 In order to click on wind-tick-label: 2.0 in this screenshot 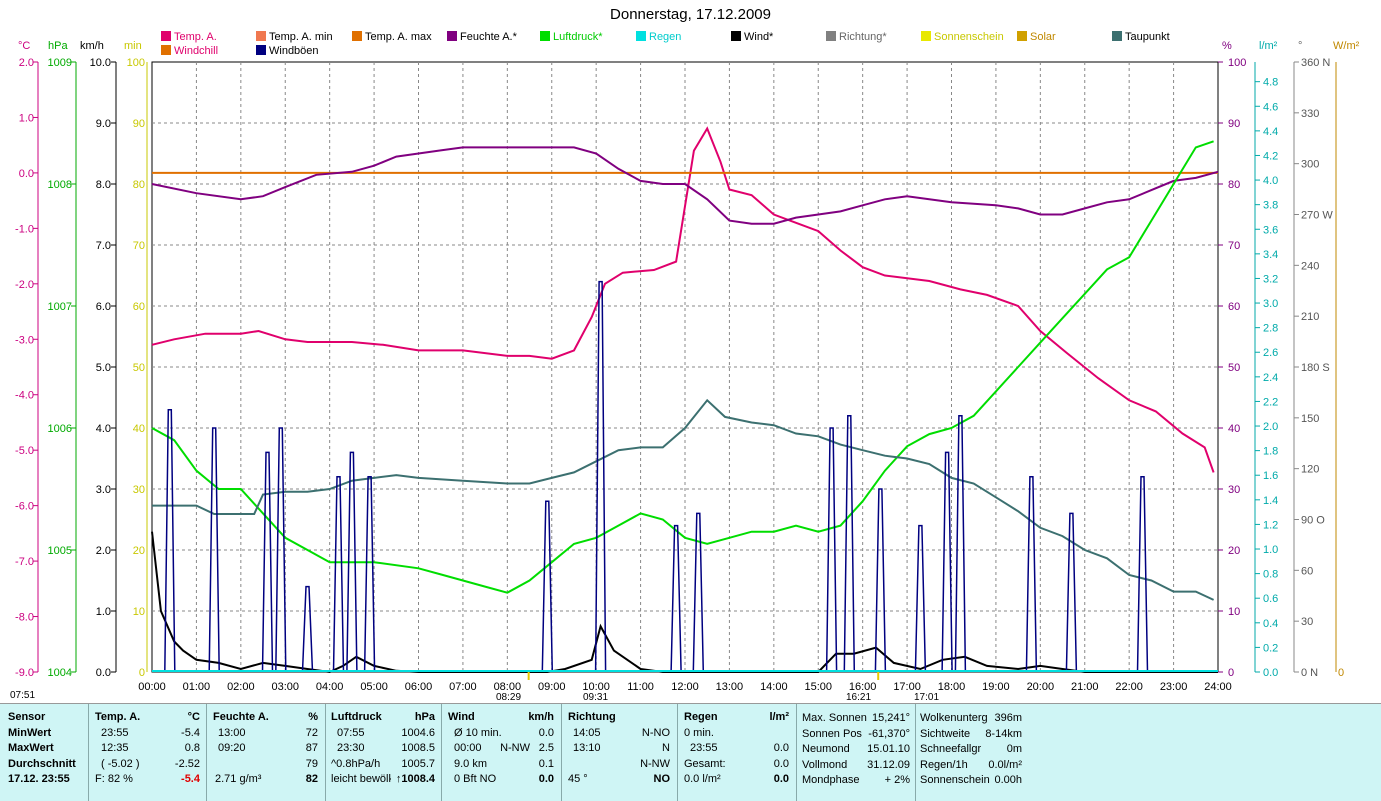, I will do `click(103, 551)`.